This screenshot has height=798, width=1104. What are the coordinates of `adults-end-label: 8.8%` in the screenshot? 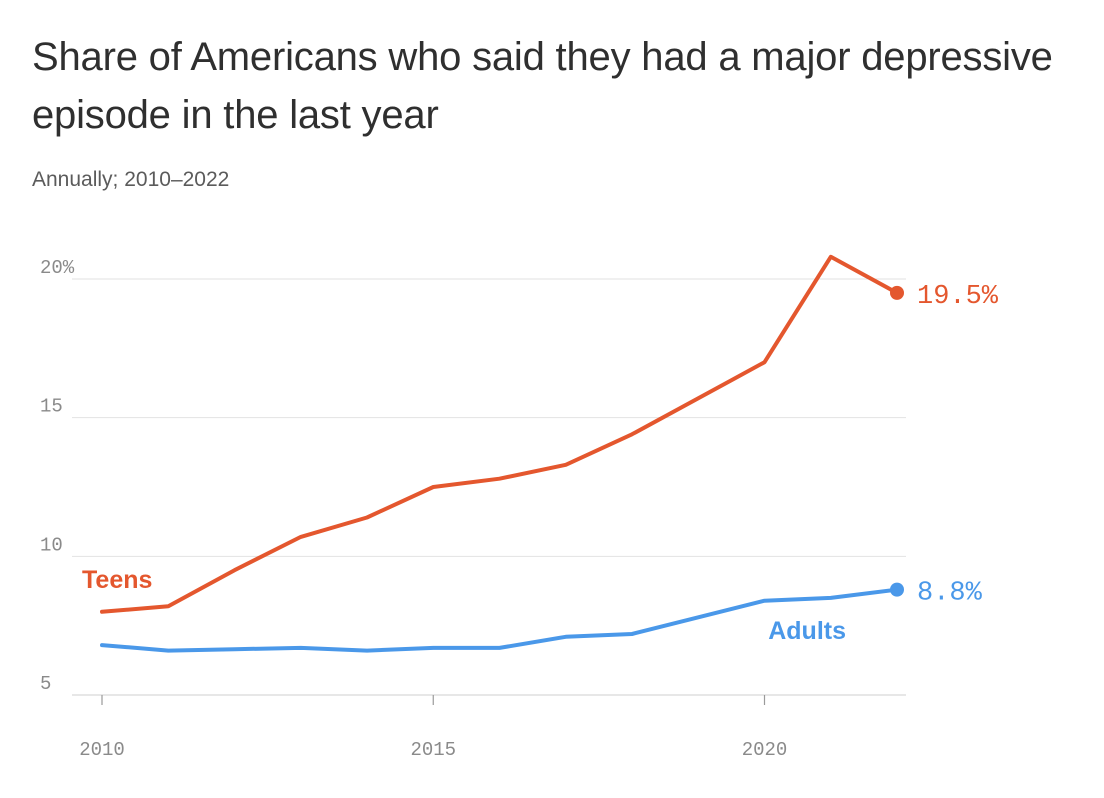 It's located at (950, 594).